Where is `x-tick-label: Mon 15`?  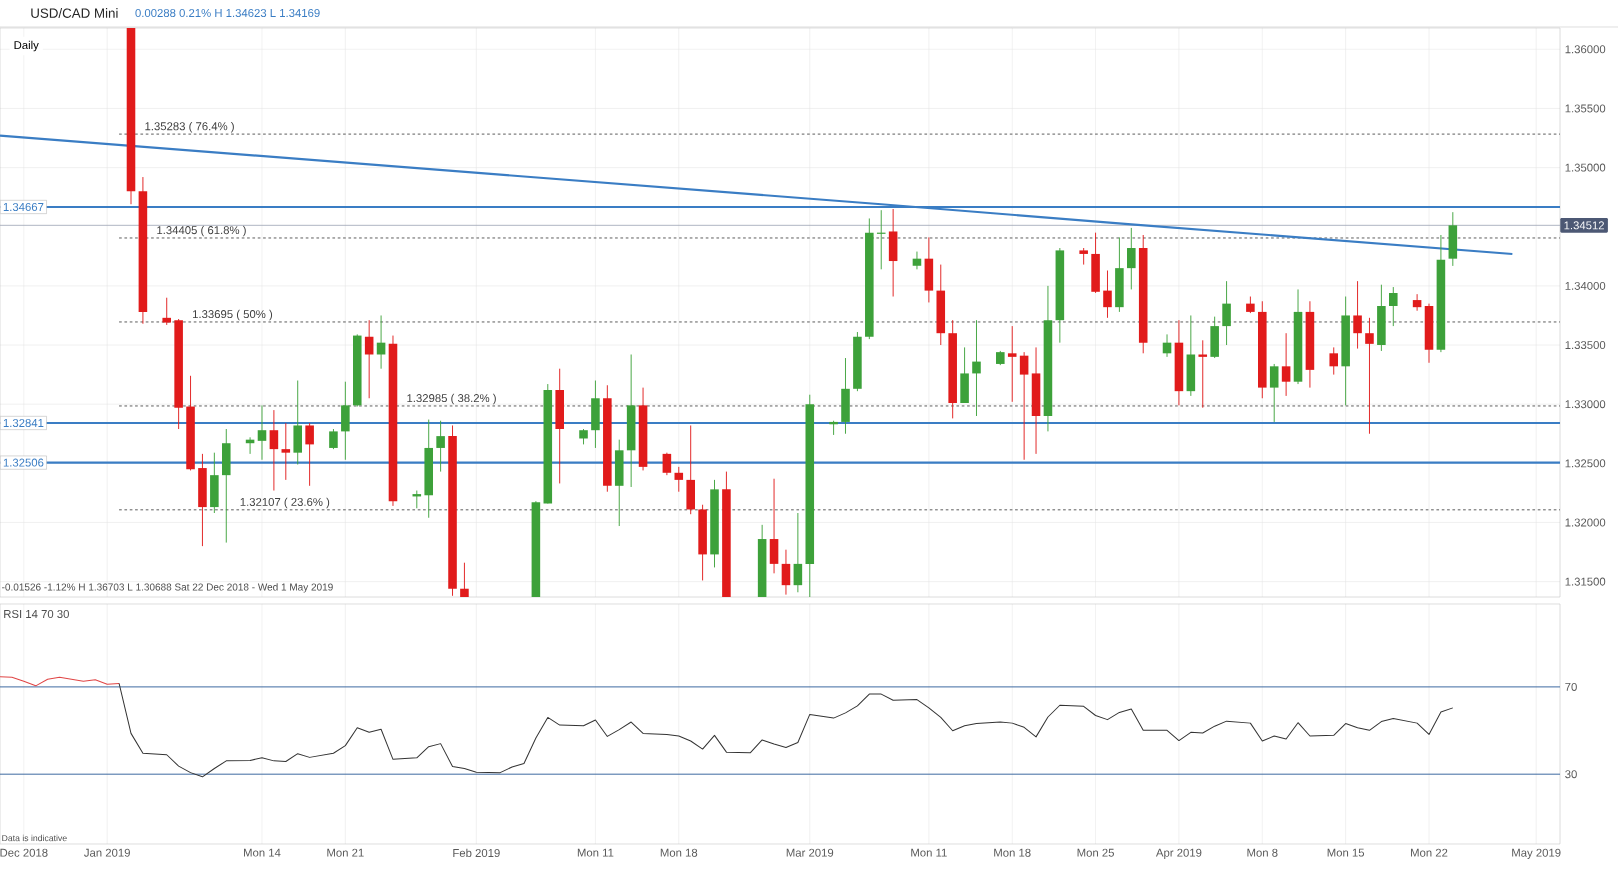
x-tick-label: Mon 15 is located at coordinates (1346, 852).